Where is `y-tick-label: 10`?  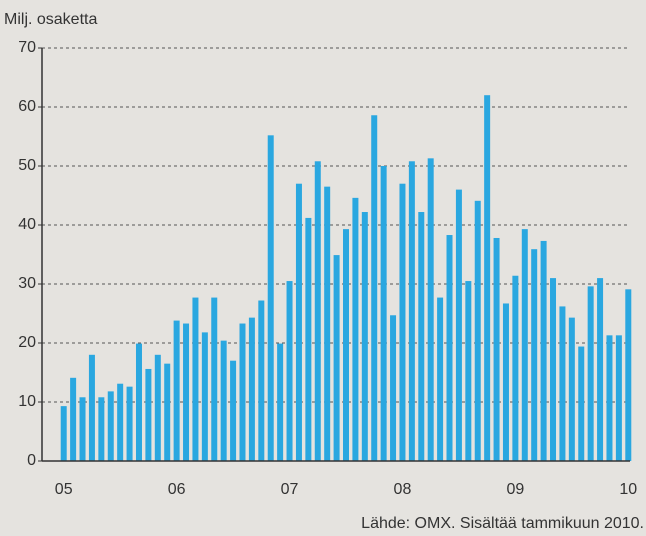 y-tick-label: 10 is located at coordinates (27, 401).